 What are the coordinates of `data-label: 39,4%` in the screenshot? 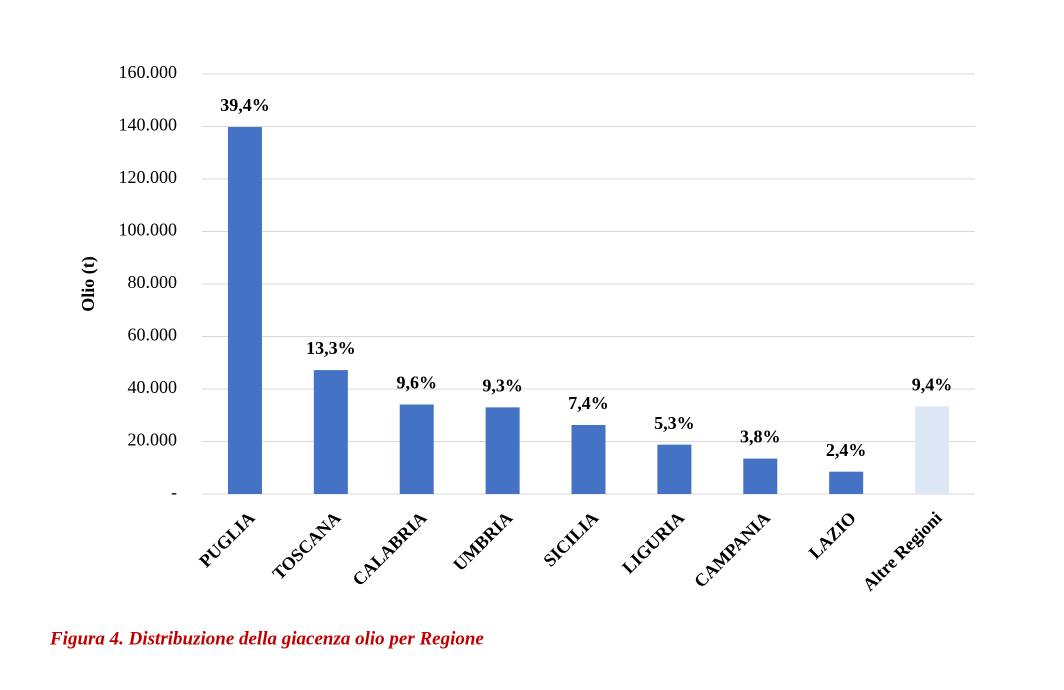 It's located at (245, 105).